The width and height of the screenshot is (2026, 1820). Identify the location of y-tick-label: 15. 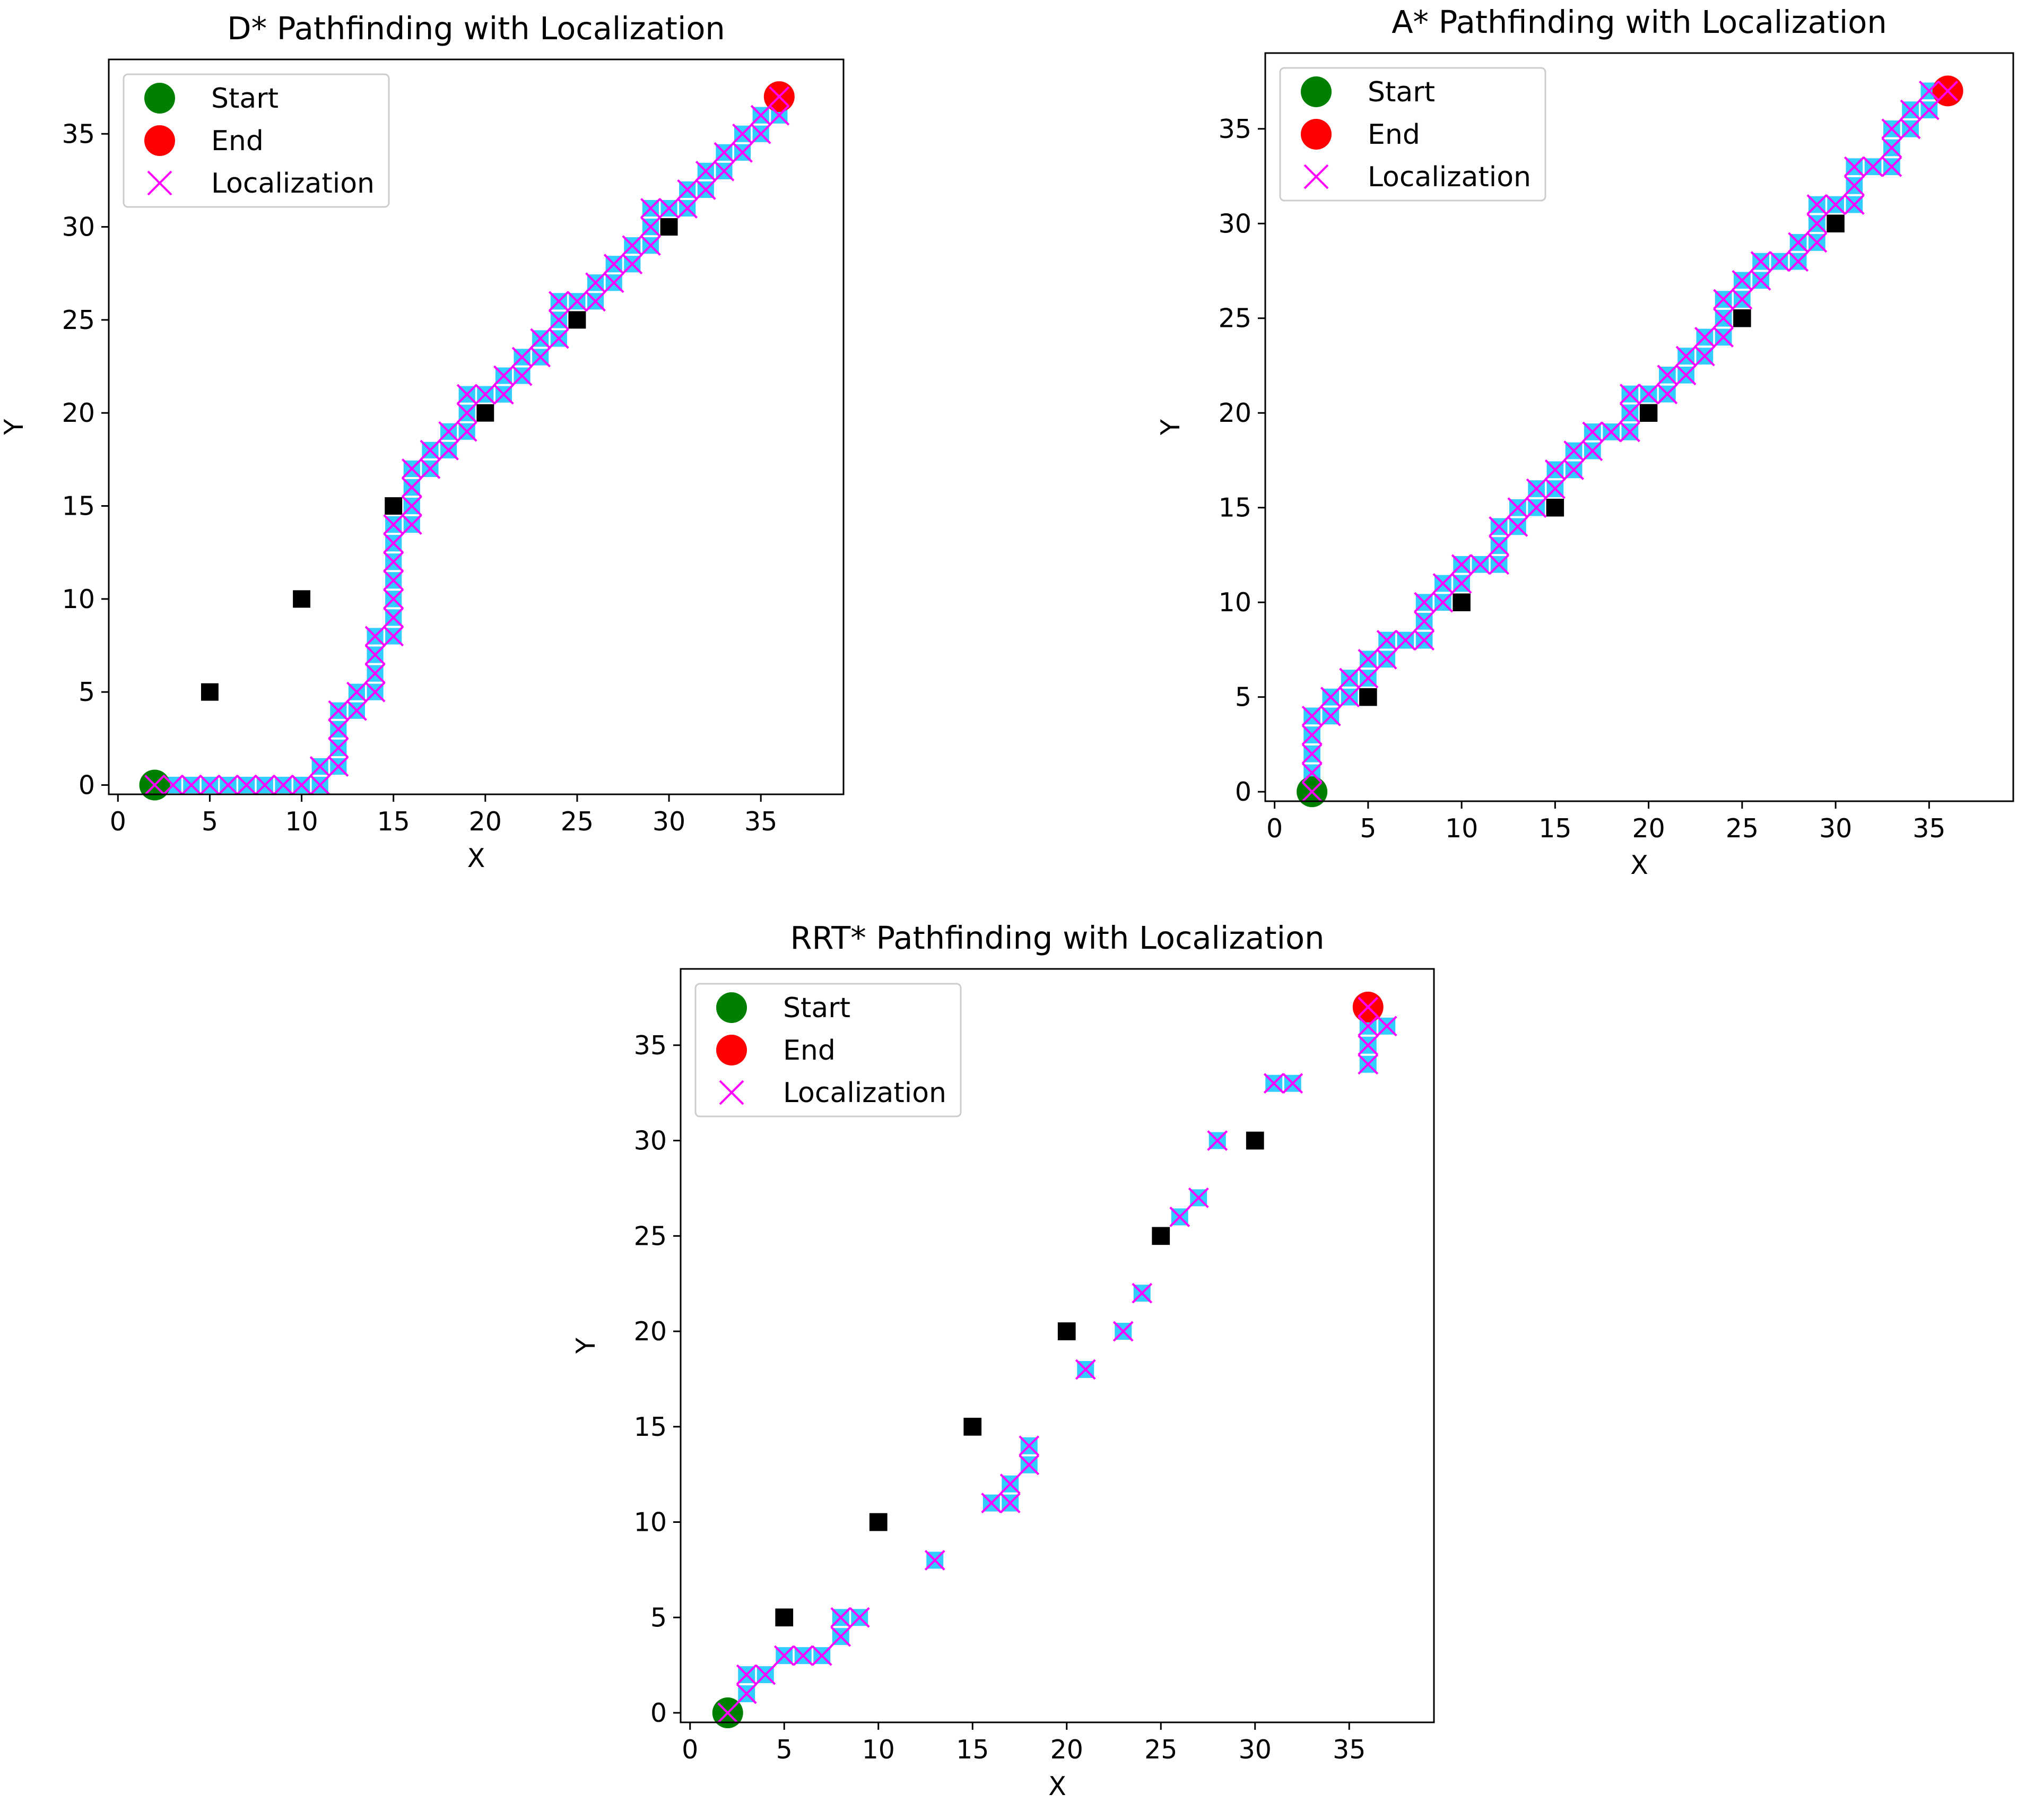
(1235, 508).